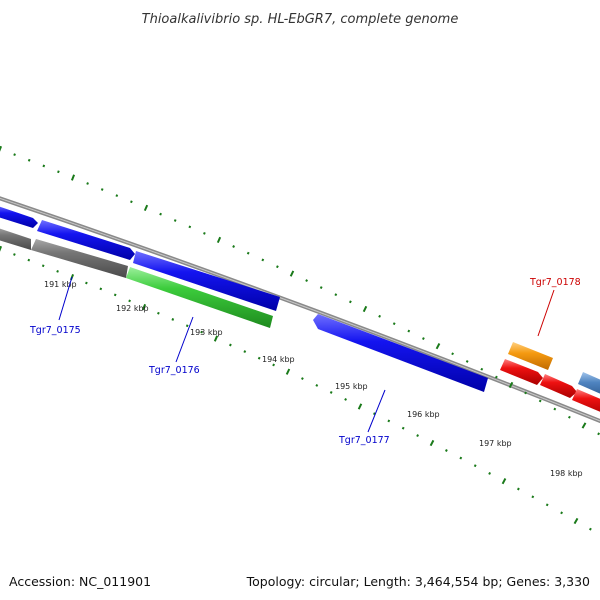 This screenshot has width=600, height=600. What do you see at coordinates (530, 356) in the screenshot?
I see `trna-arrow` at bounding box center [530, 356].